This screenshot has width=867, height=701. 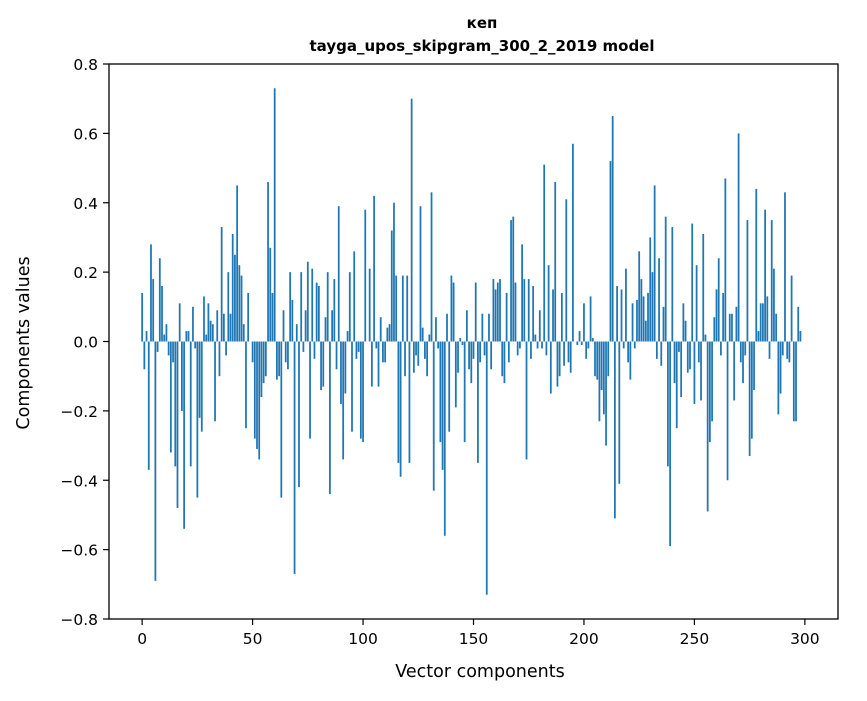 What do you see at coordinates (474, 639) in the screenshot?
I see `x-tick-label: 150` at bounding box center [474, 639].